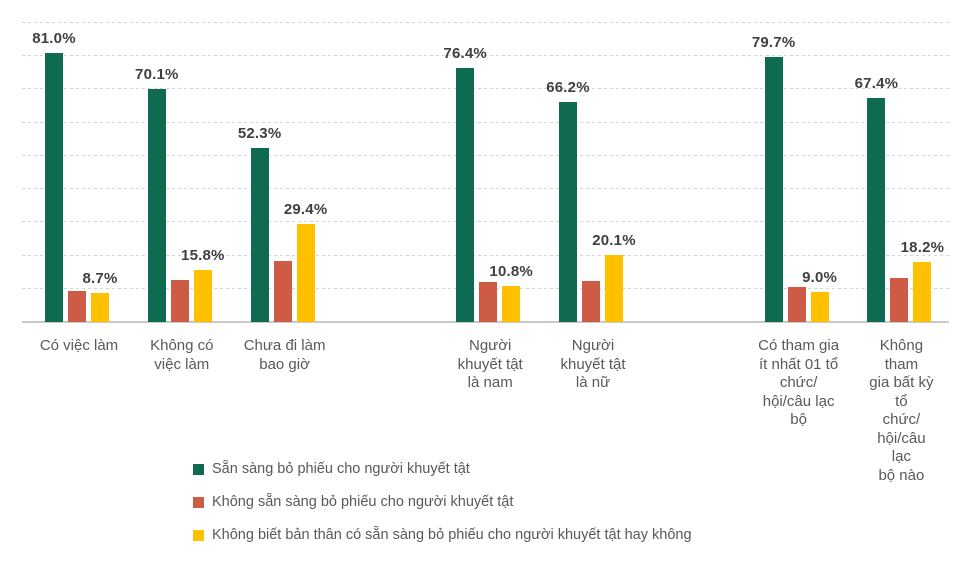 Image resolution: width=973 pixels, height=568 pixels. I want to click on bar-group-3: 52.3% 29.4%, so click(282, 161).